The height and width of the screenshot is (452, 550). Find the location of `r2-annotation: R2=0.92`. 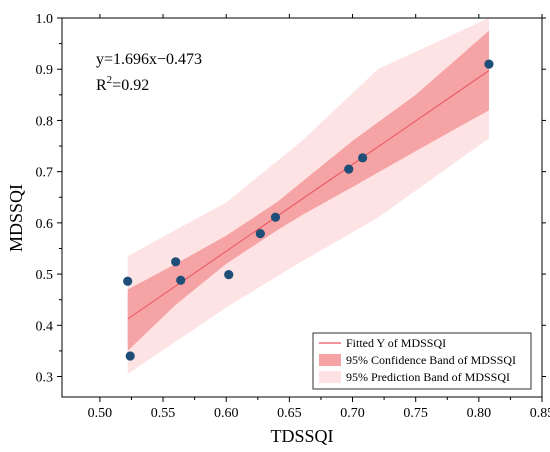

r2-annotation: R2=0.92 is located at coordinates (122, 84).